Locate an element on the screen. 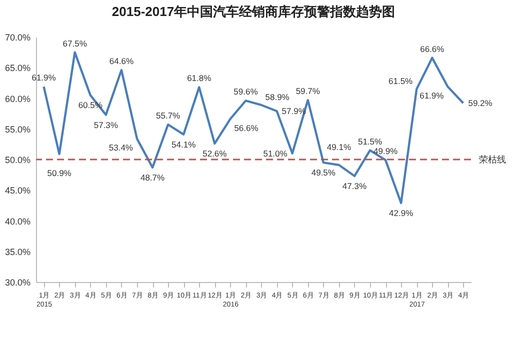  y-tick-label: 40.0% is located at coordinates (17, 221).